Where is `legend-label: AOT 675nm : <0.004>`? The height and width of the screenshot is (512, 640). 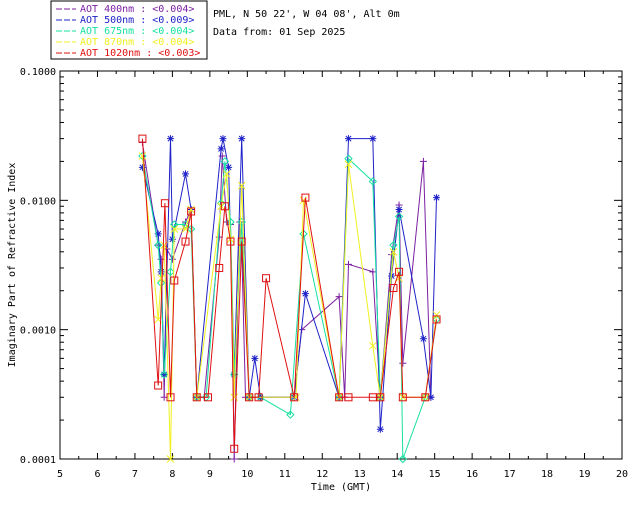 legend-label: AOT 675nm : <0.004> is located at coordinates (137, 31).